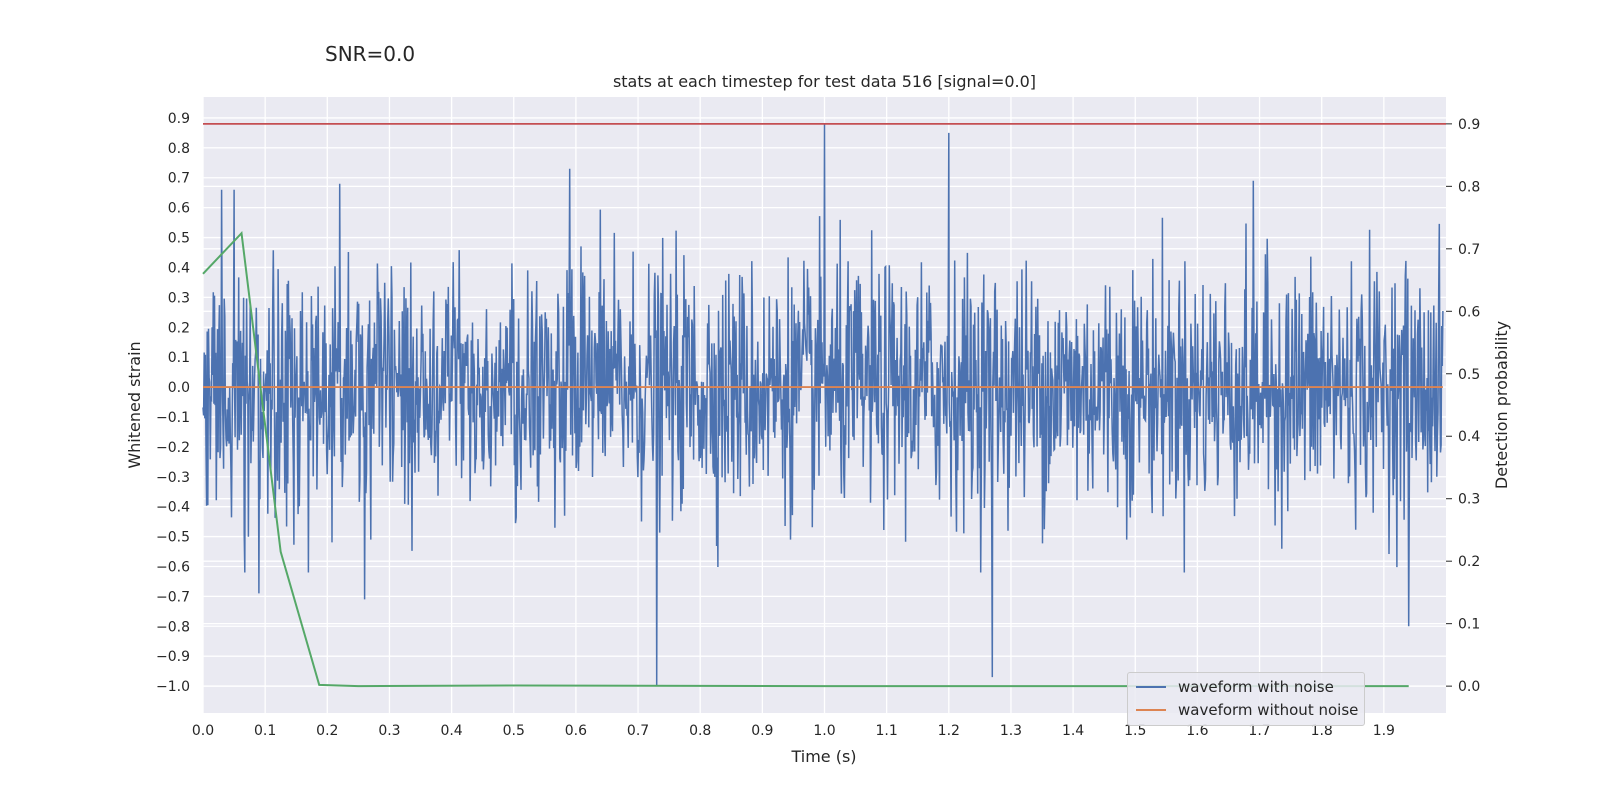 Image resolution: width=1600 pixels, height=800 pixels. Describe the element at coordinates (1268, 710) in the screenshot. I see `legend-label-clean: waveform without noise` at that location.